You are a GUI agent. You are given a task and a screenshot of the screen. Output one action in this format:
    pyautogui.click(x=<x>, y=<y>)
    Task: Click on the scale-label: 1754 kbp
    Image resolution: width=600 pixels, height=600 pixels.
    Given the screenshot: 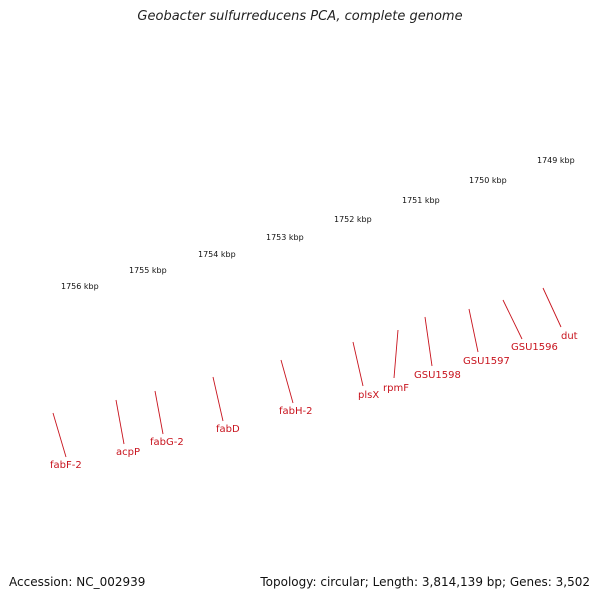 What is the action you would take?
    pyautogui.click(x=217, y=254)
    